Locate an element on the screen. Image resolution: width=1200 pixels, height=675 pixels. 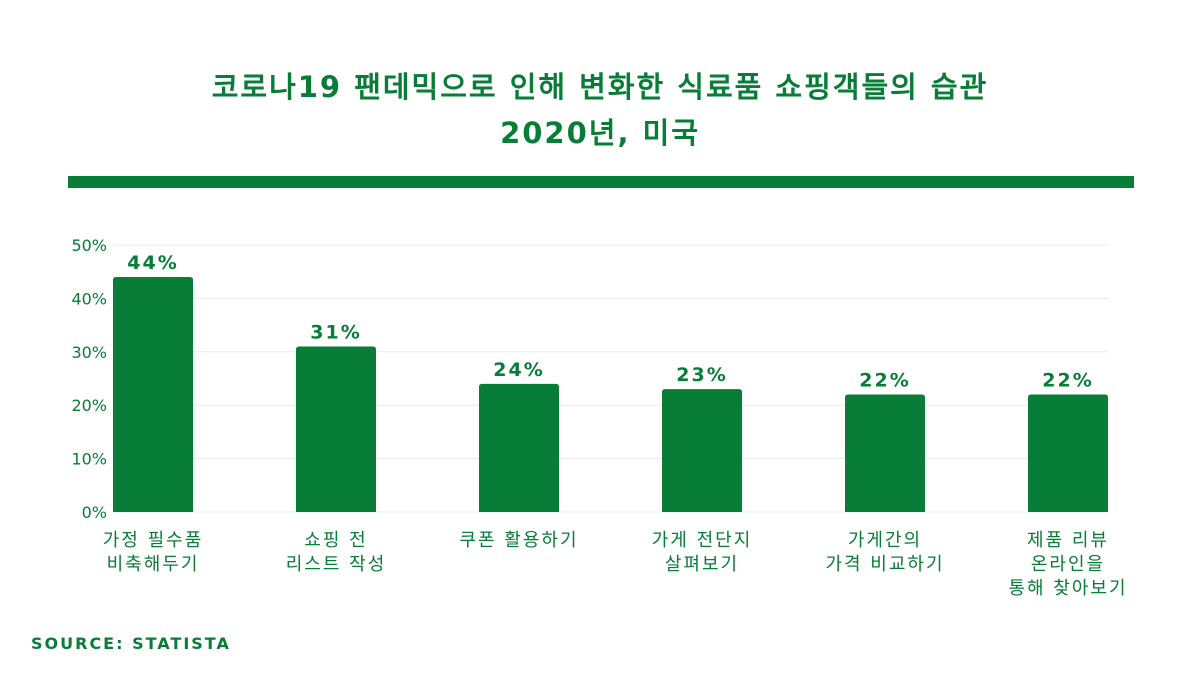
chart-title-line1: 코로나19 팬데믹으로 인해 변화한 식료품 쇼핑객들의 습관 is located at coordinates (600, 87).